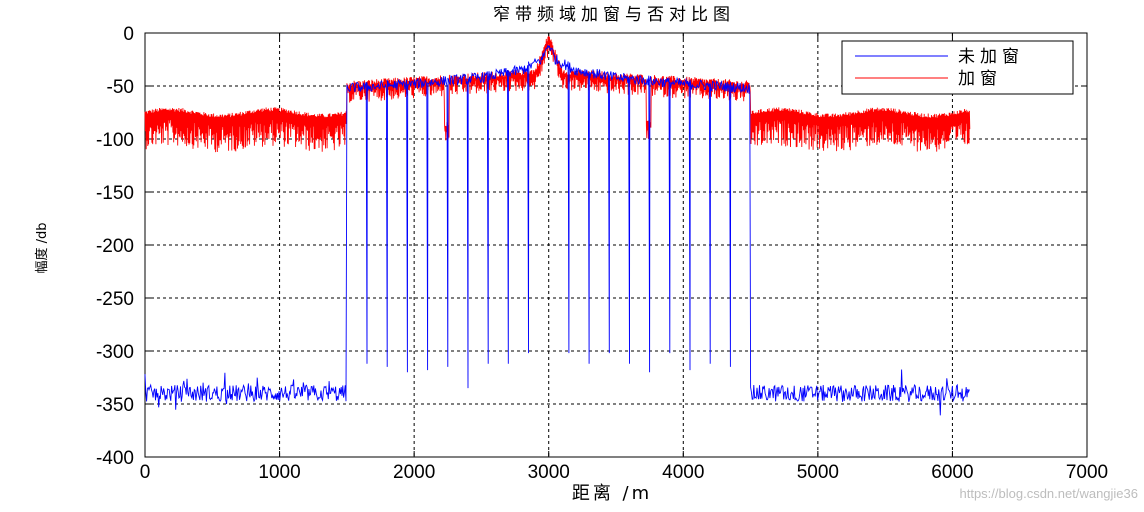 The image size is (1144, 512). I want to click on x-tick-label: 2000, so click(414, 472).